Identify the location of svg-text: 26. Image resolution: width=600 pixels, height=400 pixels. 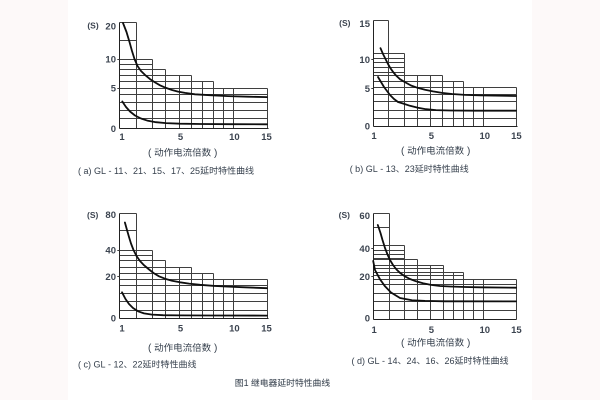
(450, 361).